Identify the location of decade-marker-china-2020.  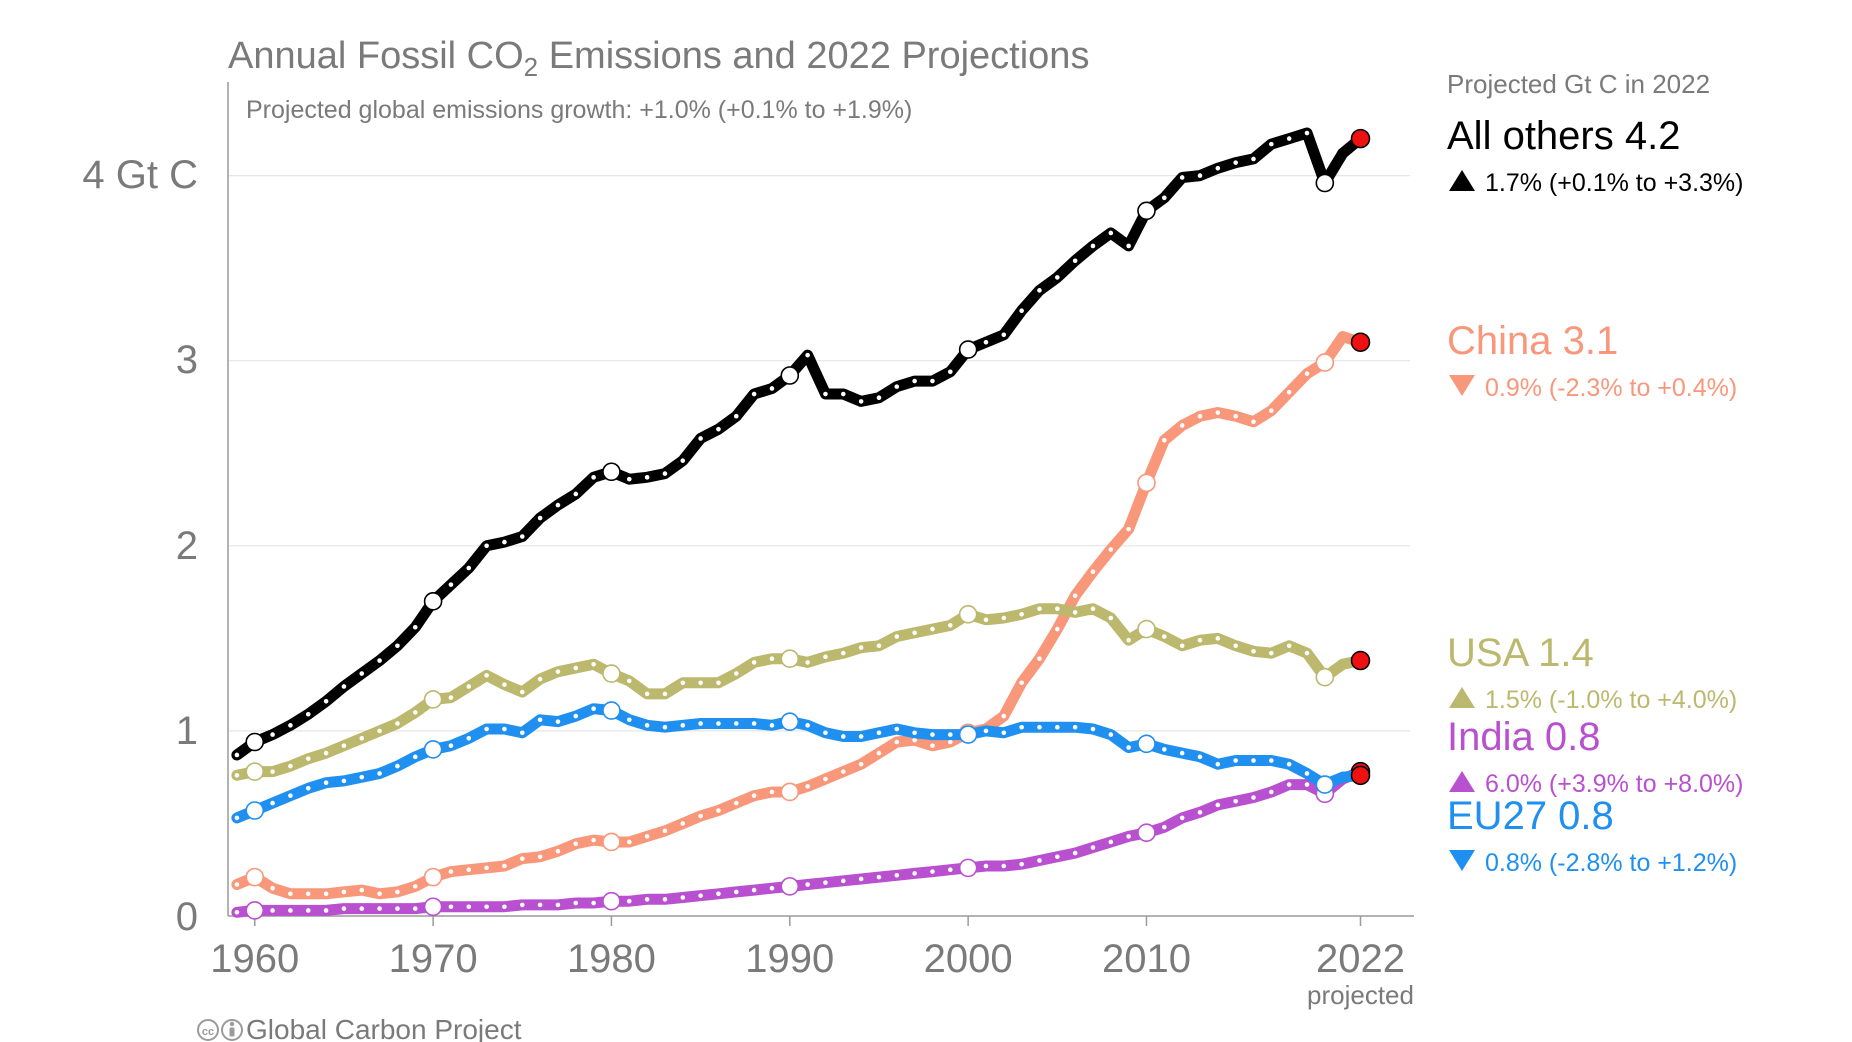
(1325, 362).